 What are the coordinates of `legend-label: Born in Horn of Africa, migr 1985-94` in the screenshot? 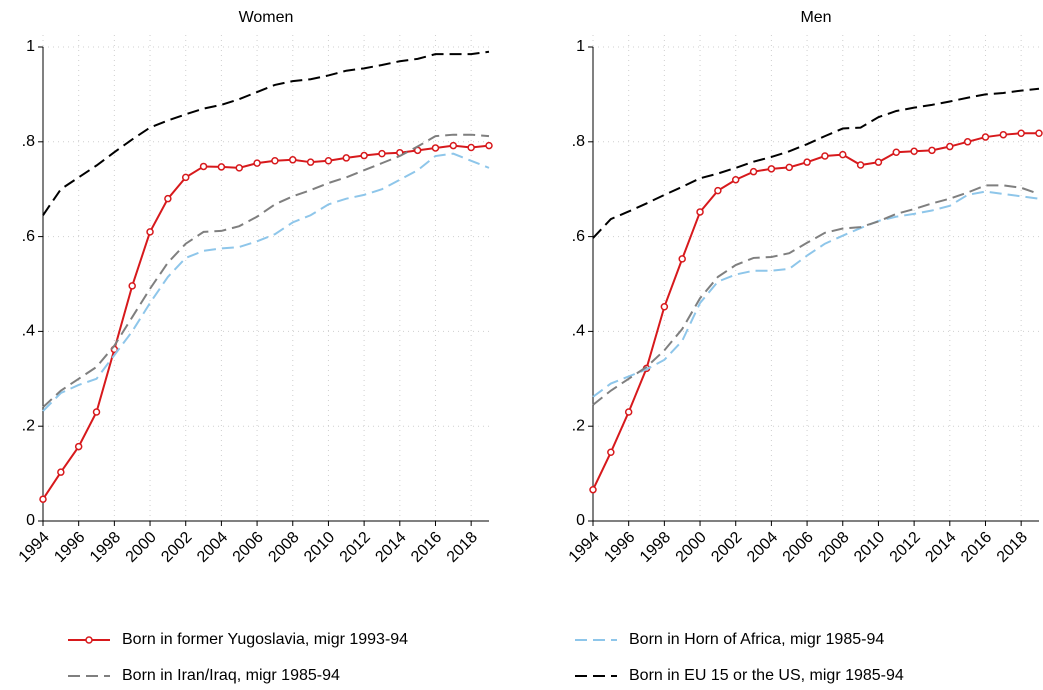 It's located at (756, 639).